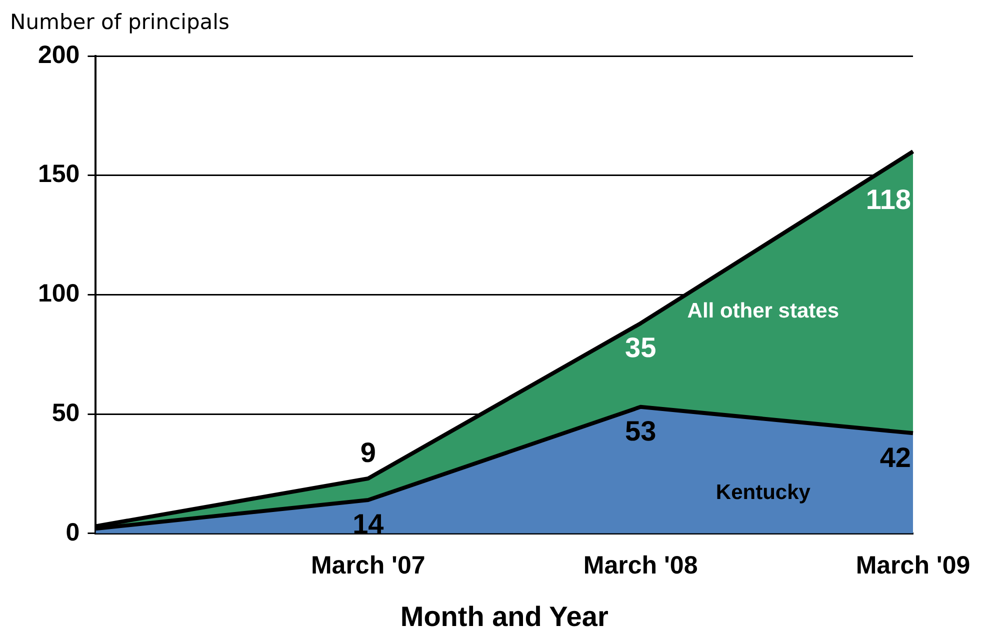  I want to click on y-tick-label: 150, so click(59, 174).